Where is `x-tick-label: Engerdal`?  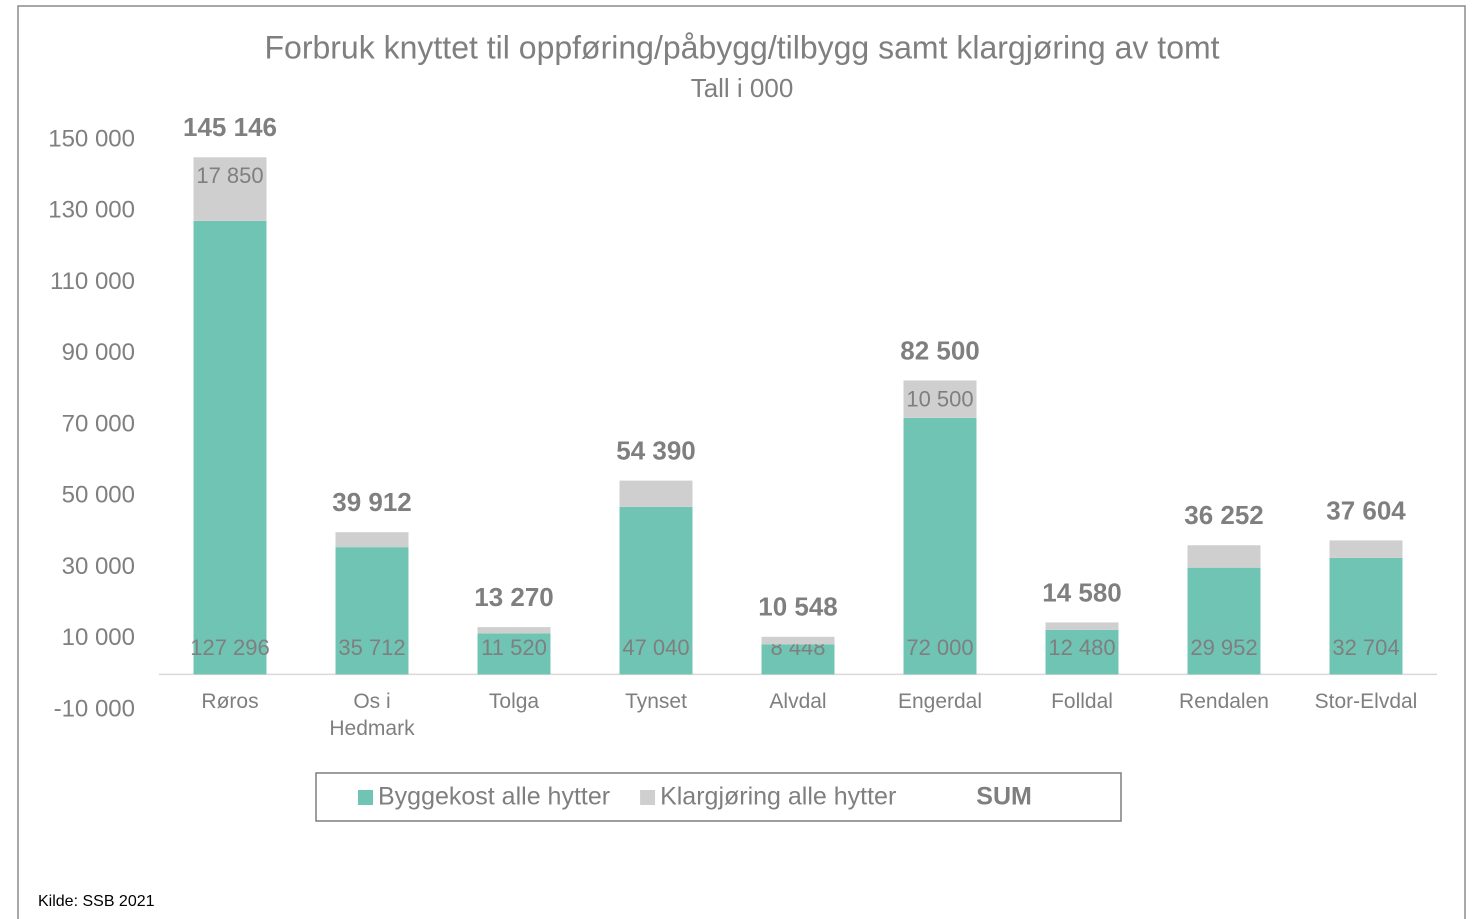
x-tick-label: Engerdal is located at coordinates (940, 701).